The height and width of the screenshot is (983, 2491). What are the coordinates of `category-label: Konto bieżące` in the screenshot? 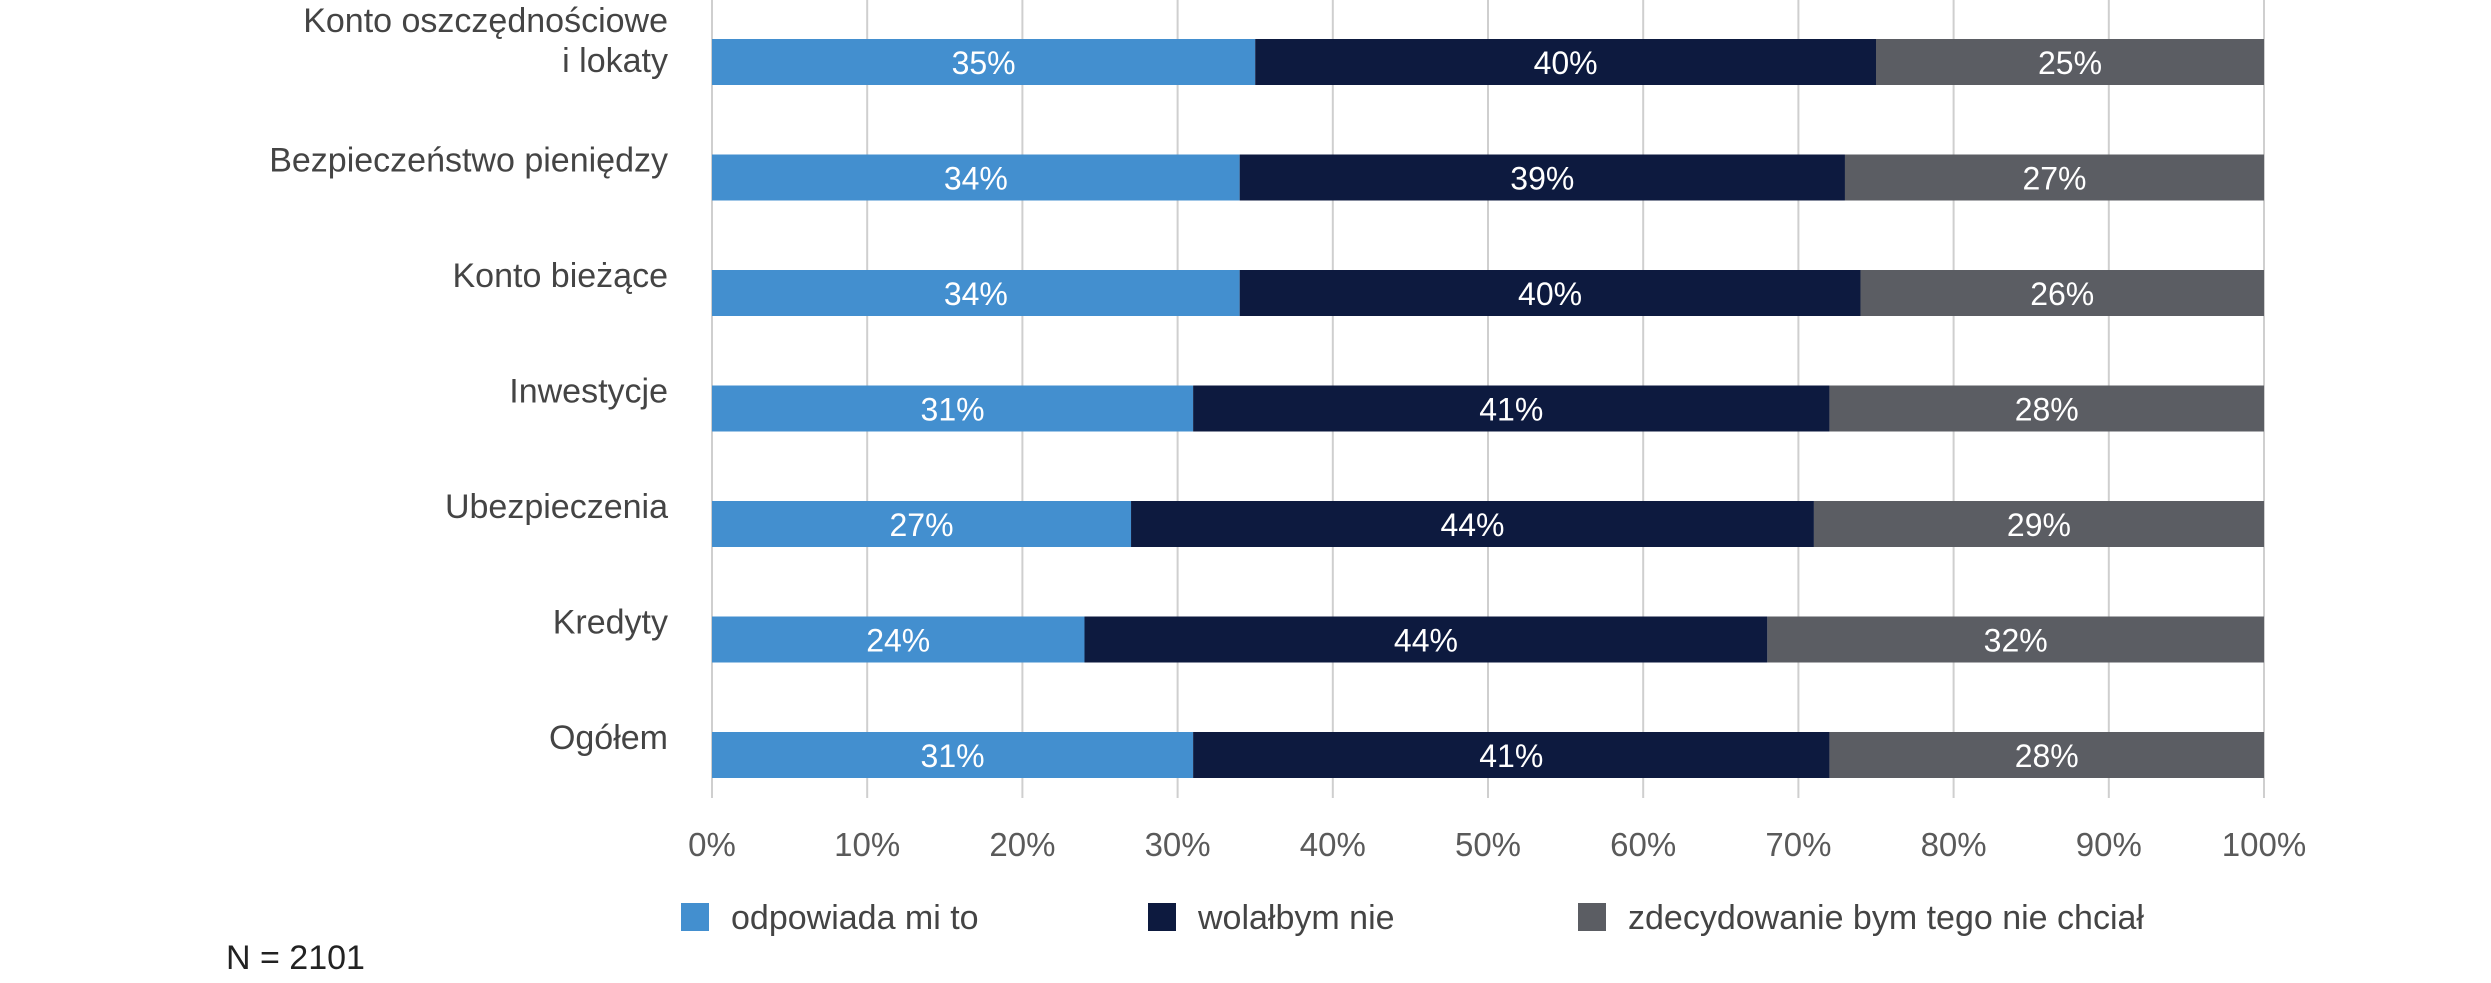 It's located at (561, 276).